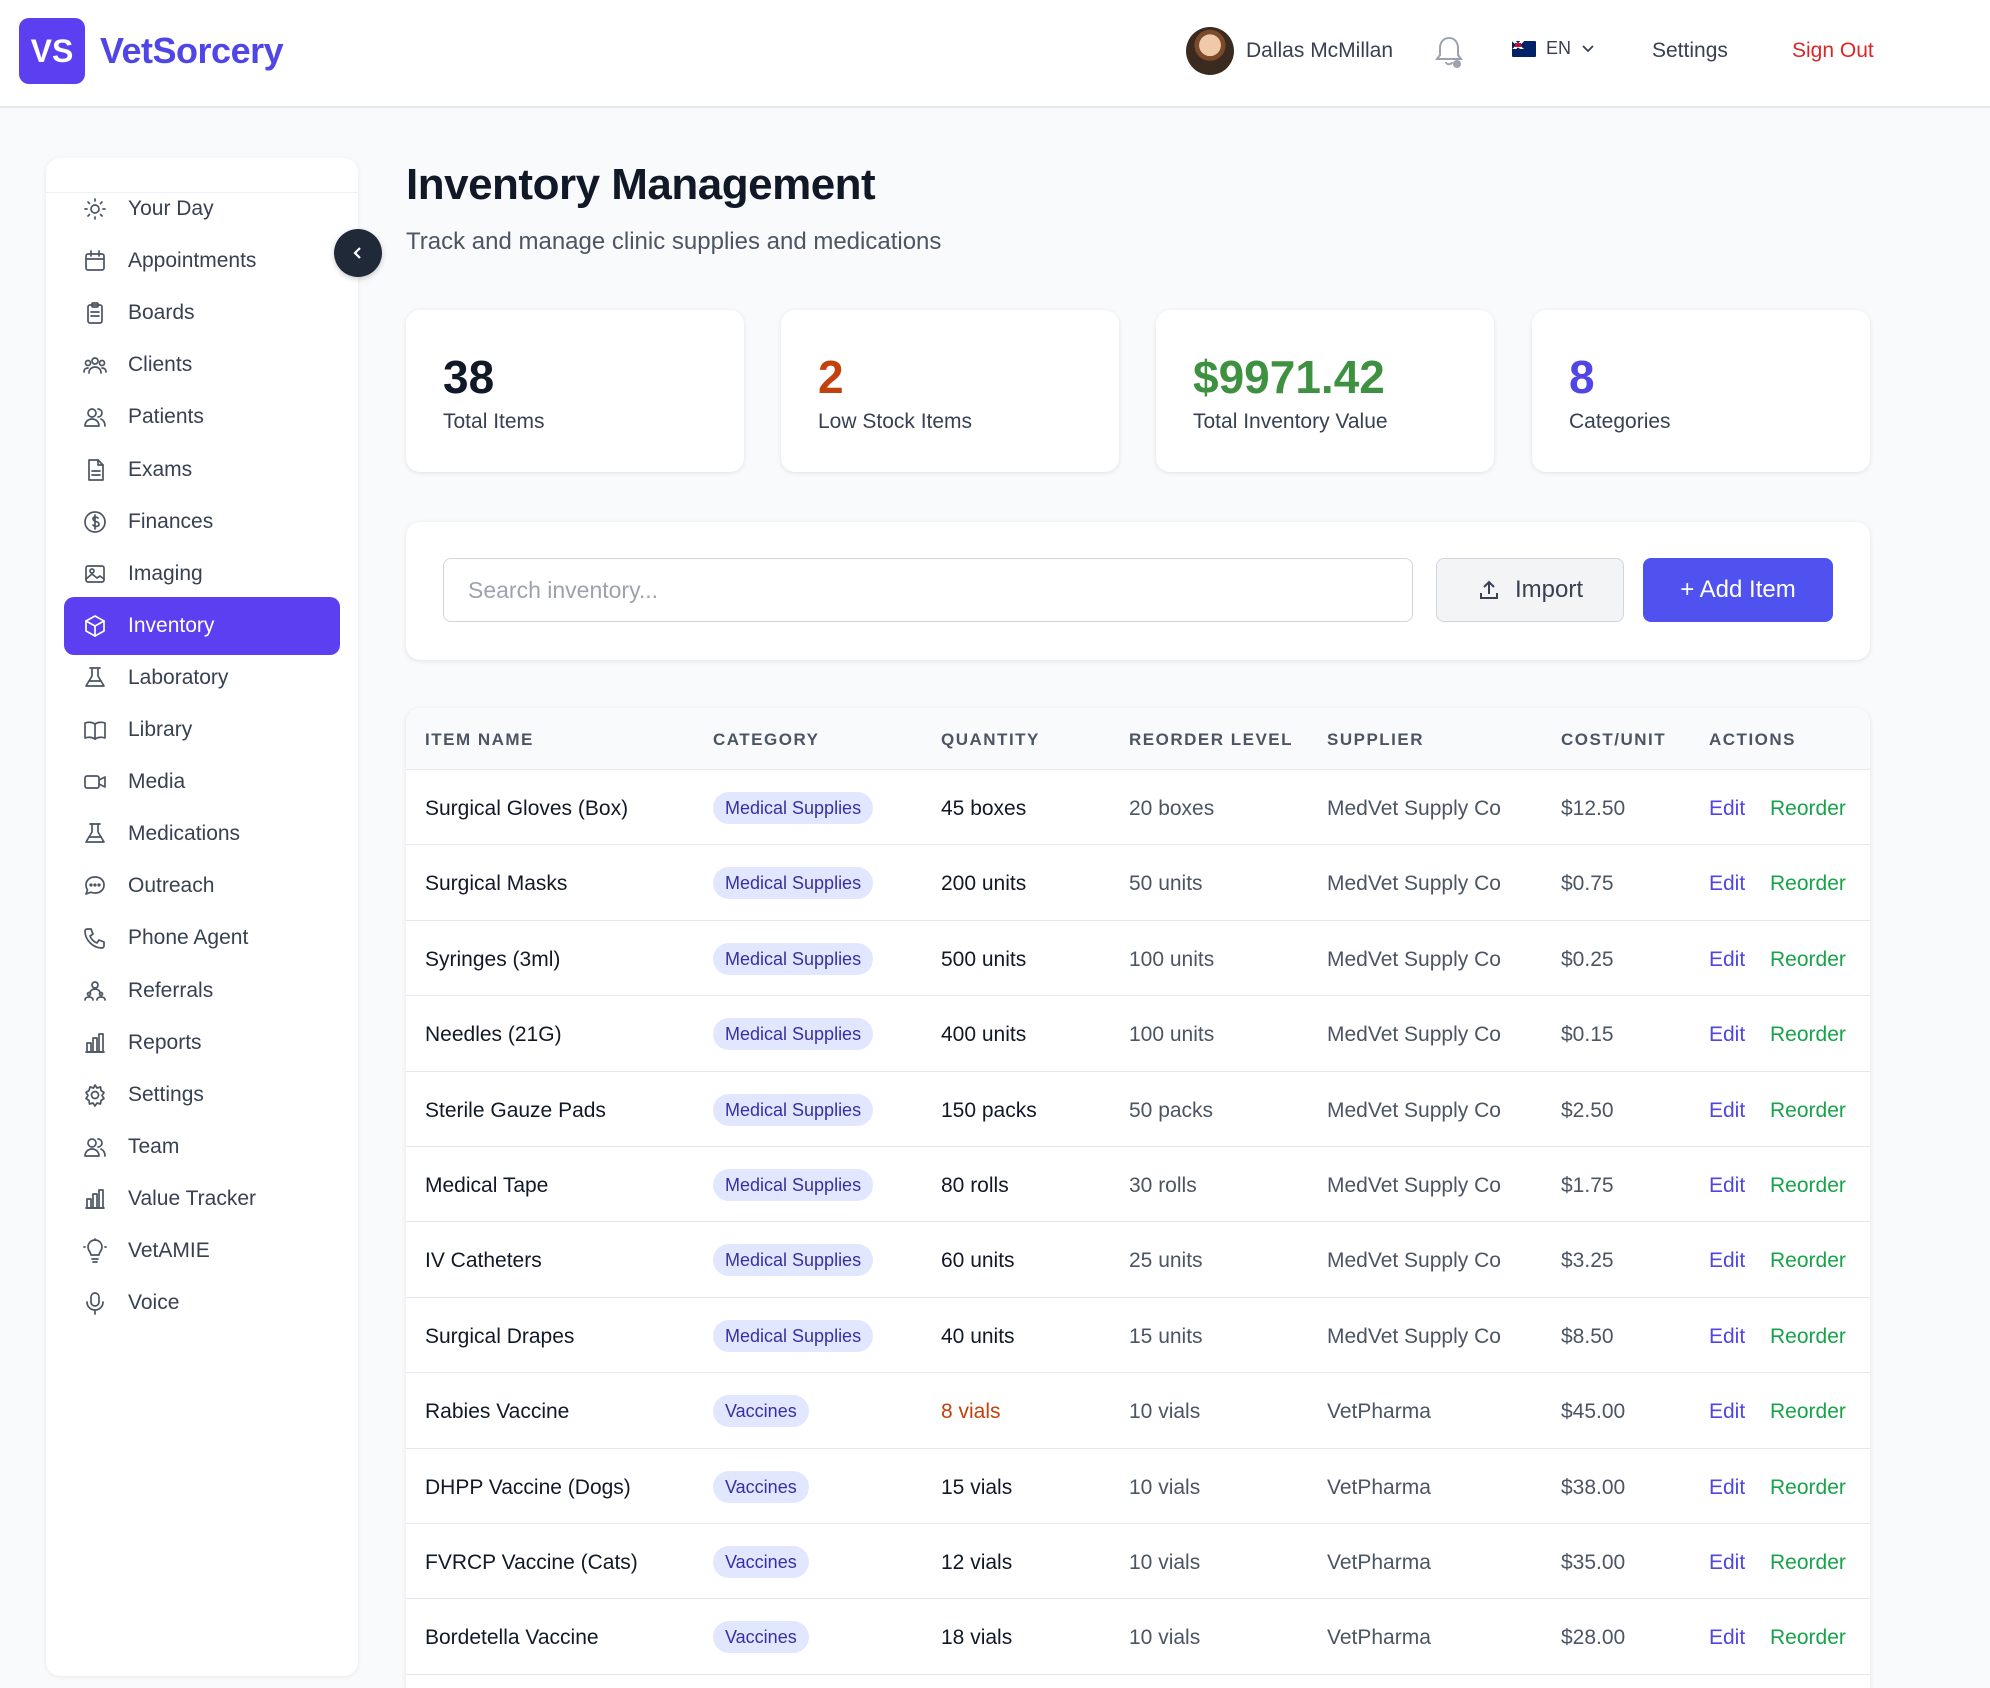 This screenshot has height=1688, width=1990. Describe the element at coordinates (766, 739) in the screenshot. I see `column-header-category: CATEGORY` at that location.